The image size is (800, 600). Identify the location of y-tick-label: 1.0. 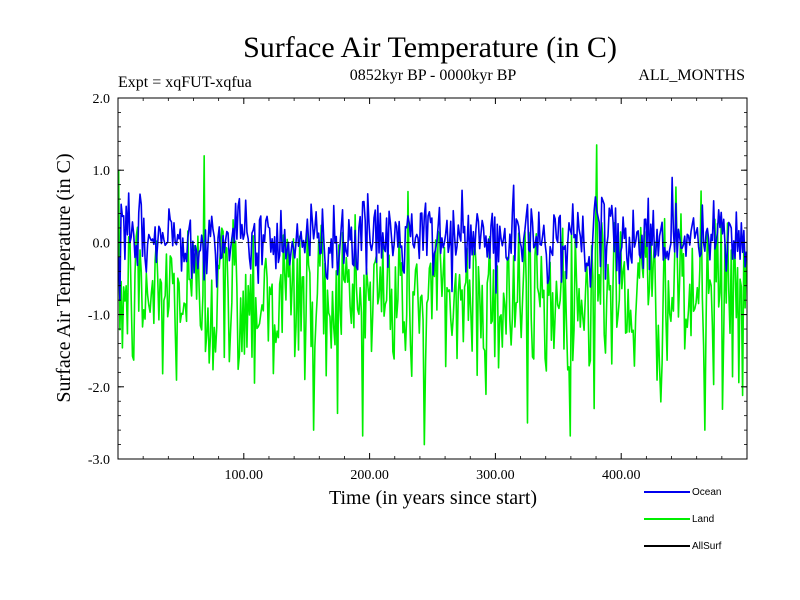
(102, 171).